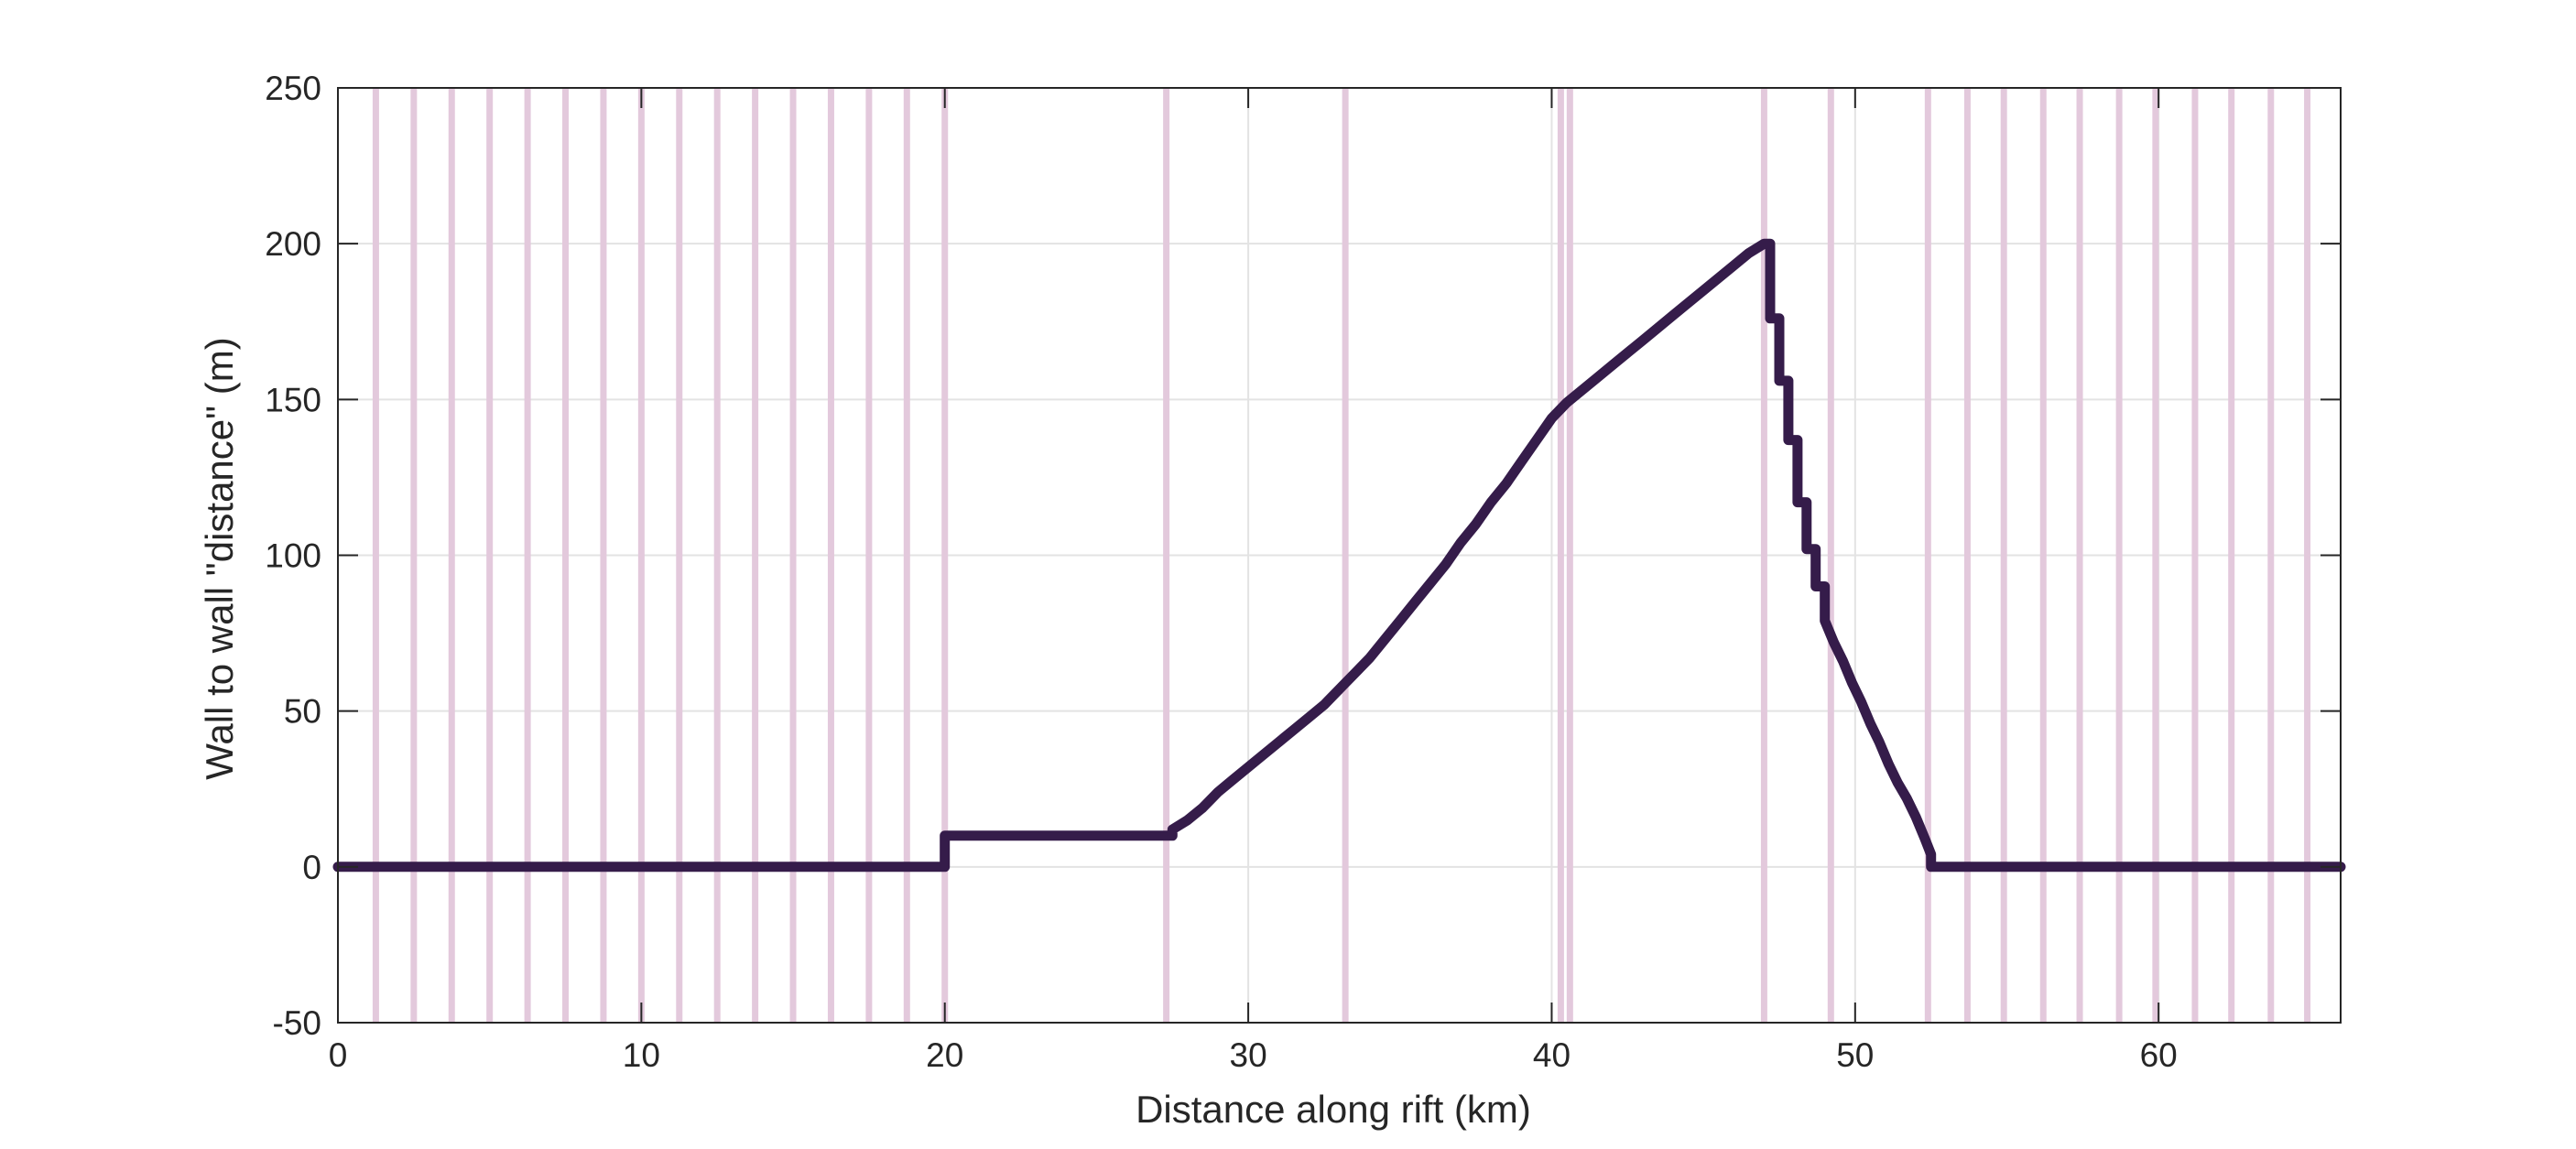 The width and height of the screenshot is (2576, 1149). I want to click on y-tick-label: 150, so click(293, 400).